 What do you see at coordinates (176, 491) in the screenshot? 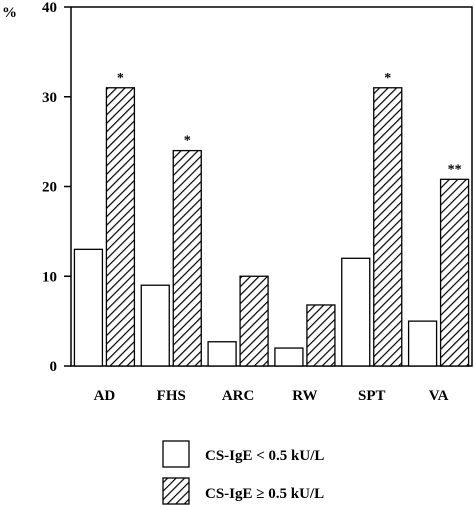
I see `legend-swatch-hatched` at bounding box center [176, 491].